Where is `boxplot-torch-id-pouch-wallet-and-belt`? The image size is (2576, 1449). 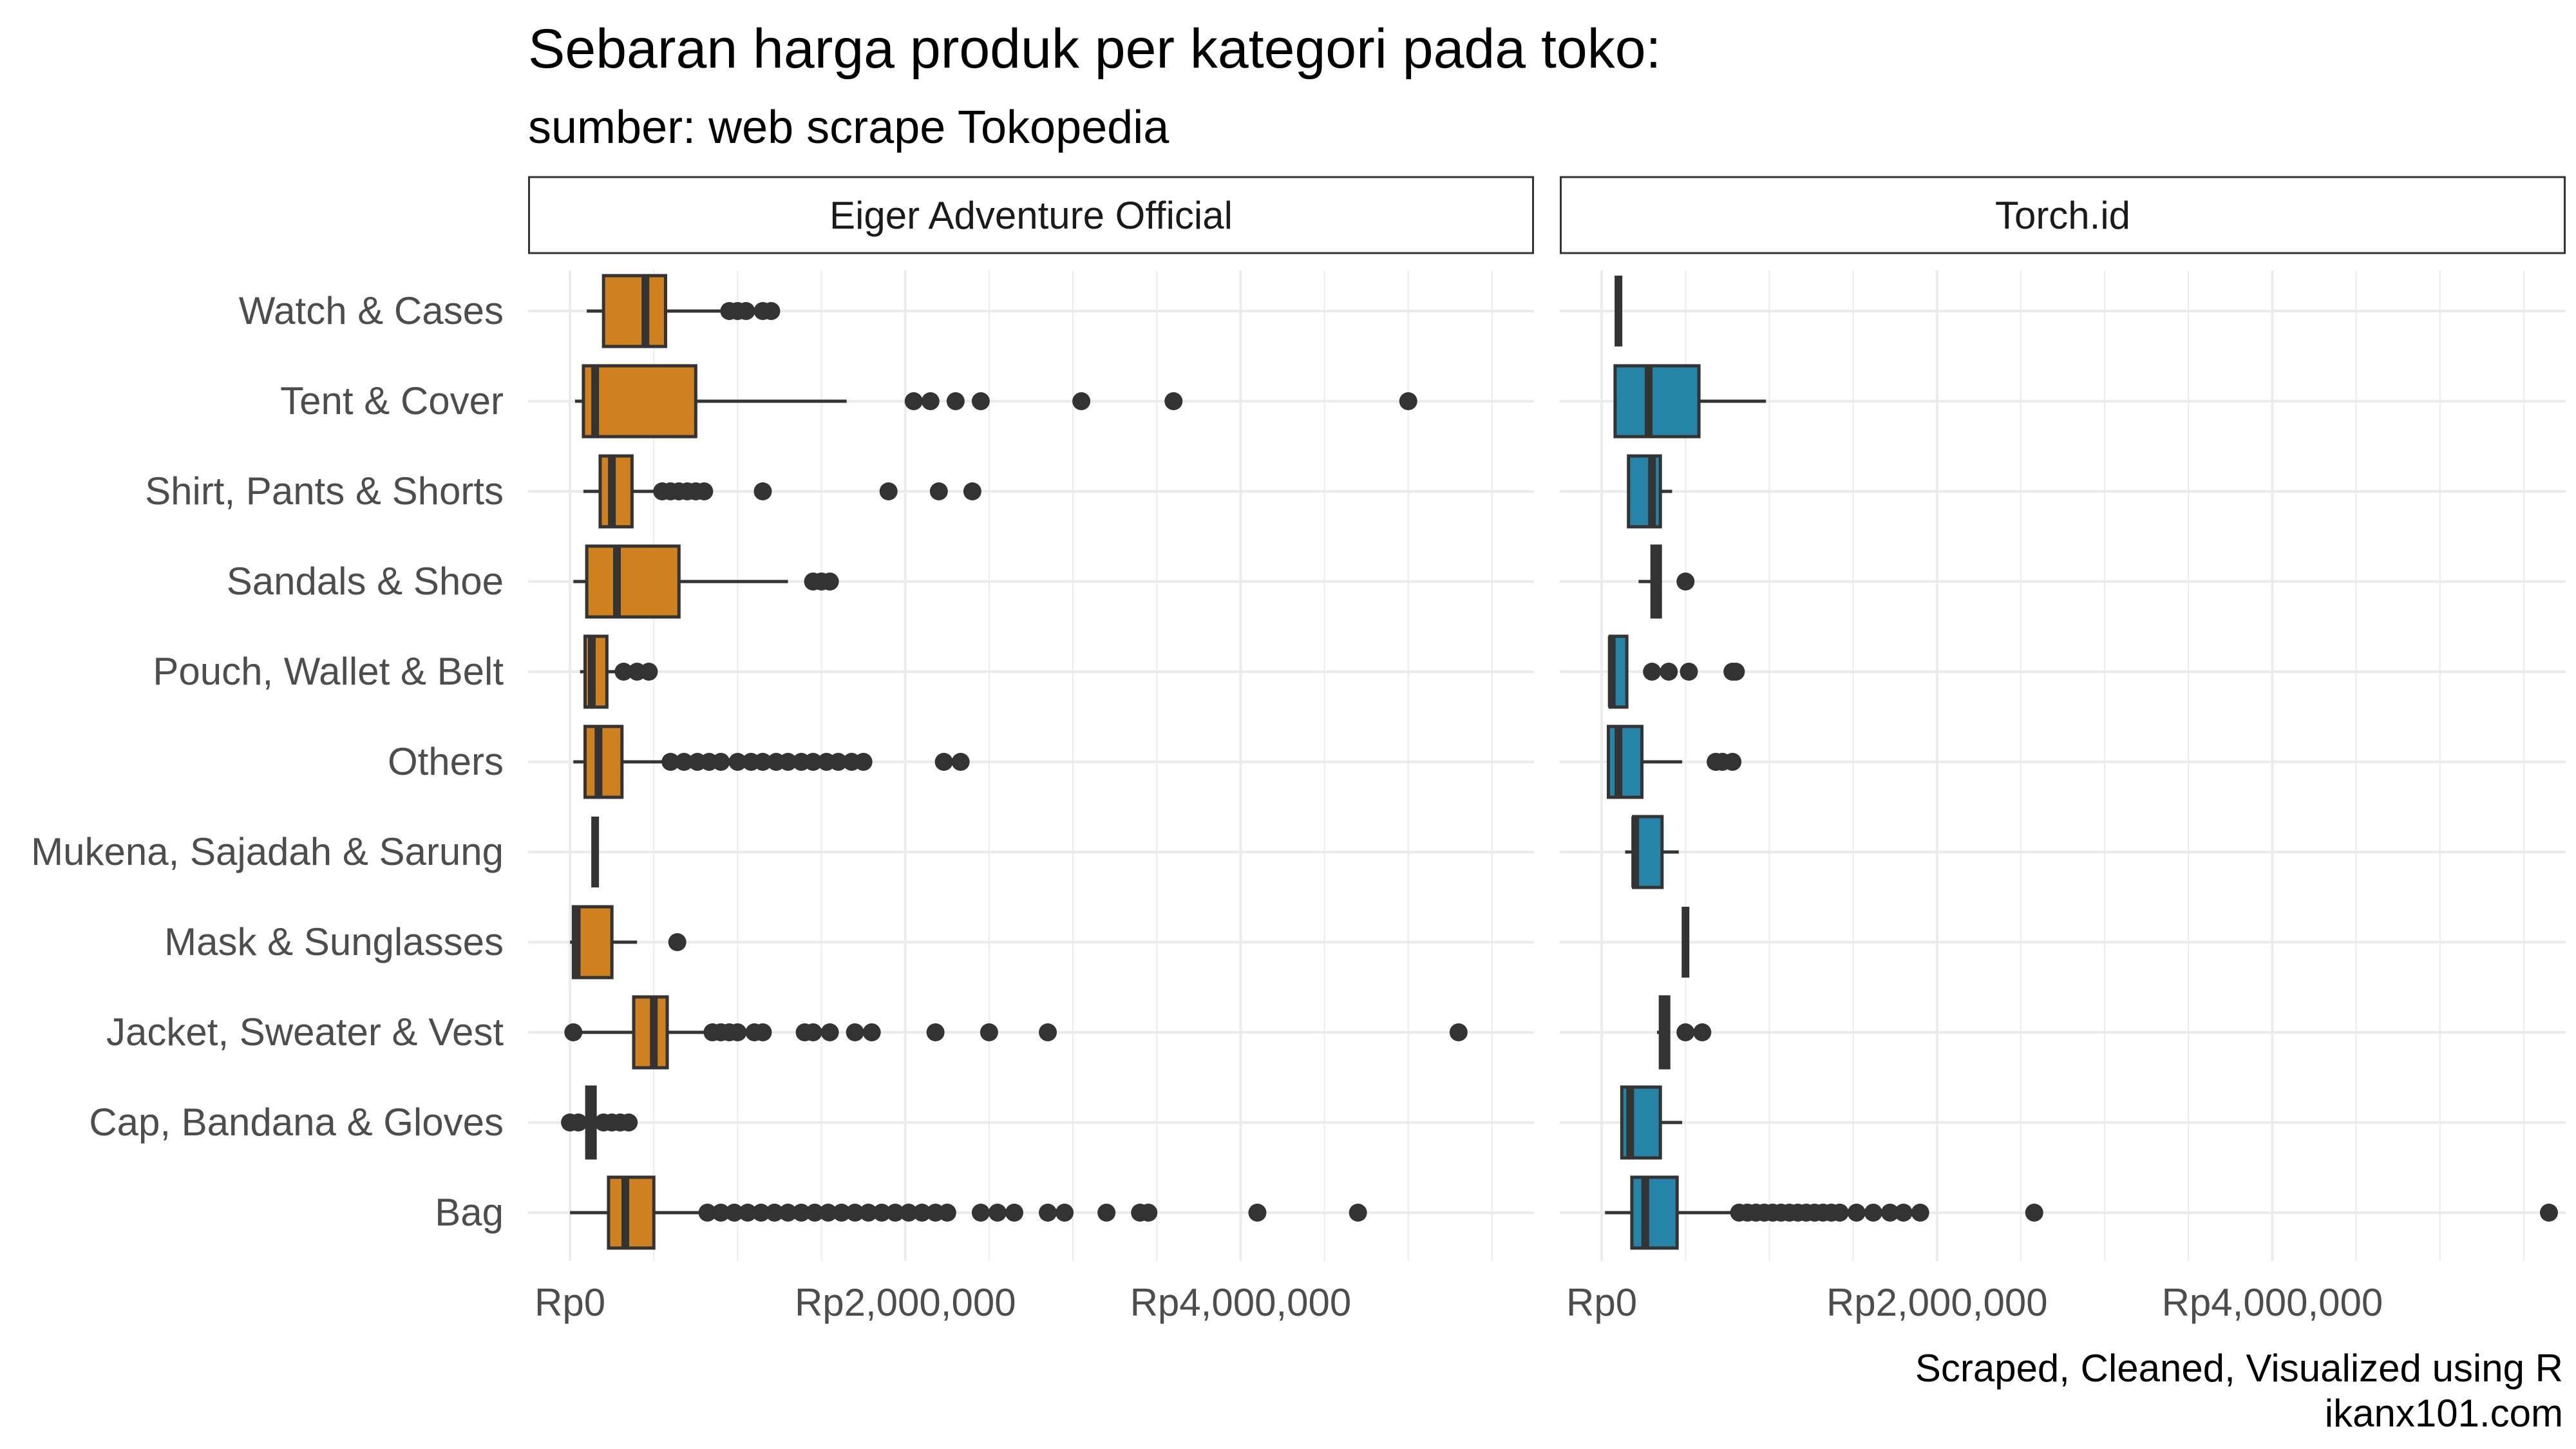
boxplot-torch-id-pouch-wallet-and-belt is located at coordinates (1676, 671).